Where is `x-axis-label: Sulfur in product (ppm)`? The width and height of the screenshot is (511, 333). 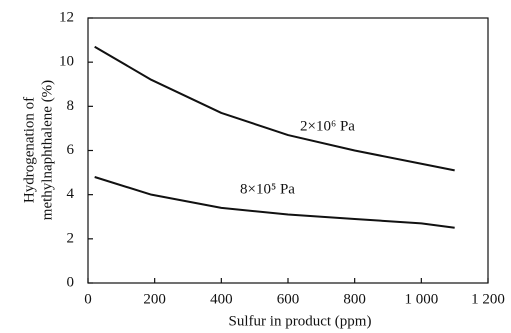 x-axis-label: Sulfur in product (ppm) is located at coordinates (300, 321).